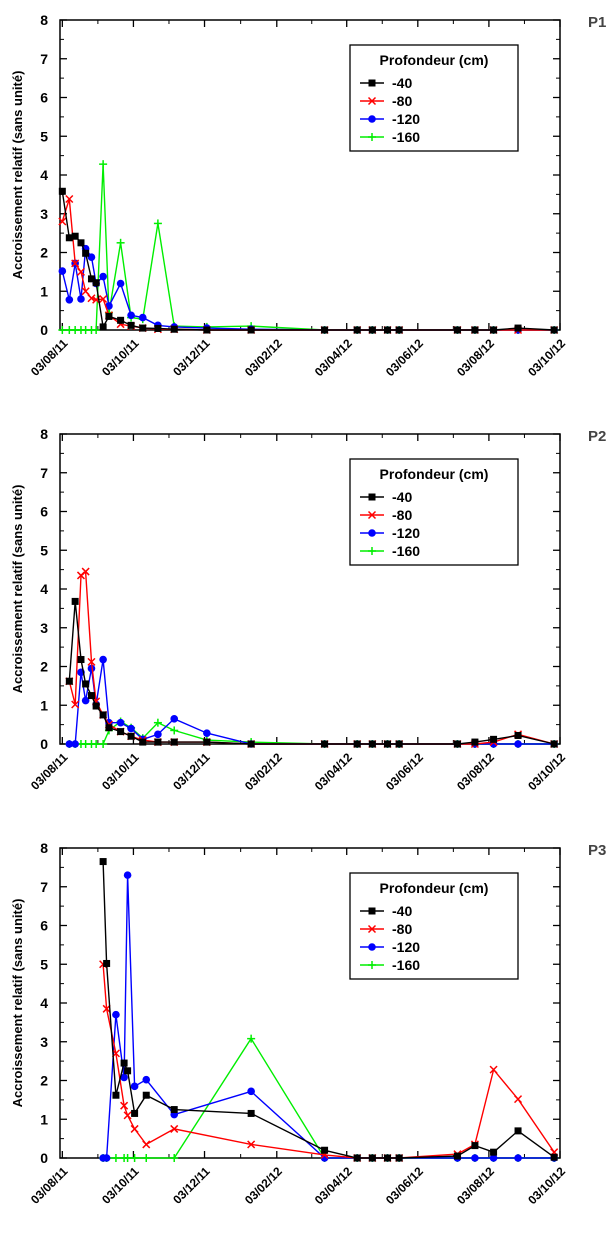  I want to click on legend-item: -160, so click(390, 137).